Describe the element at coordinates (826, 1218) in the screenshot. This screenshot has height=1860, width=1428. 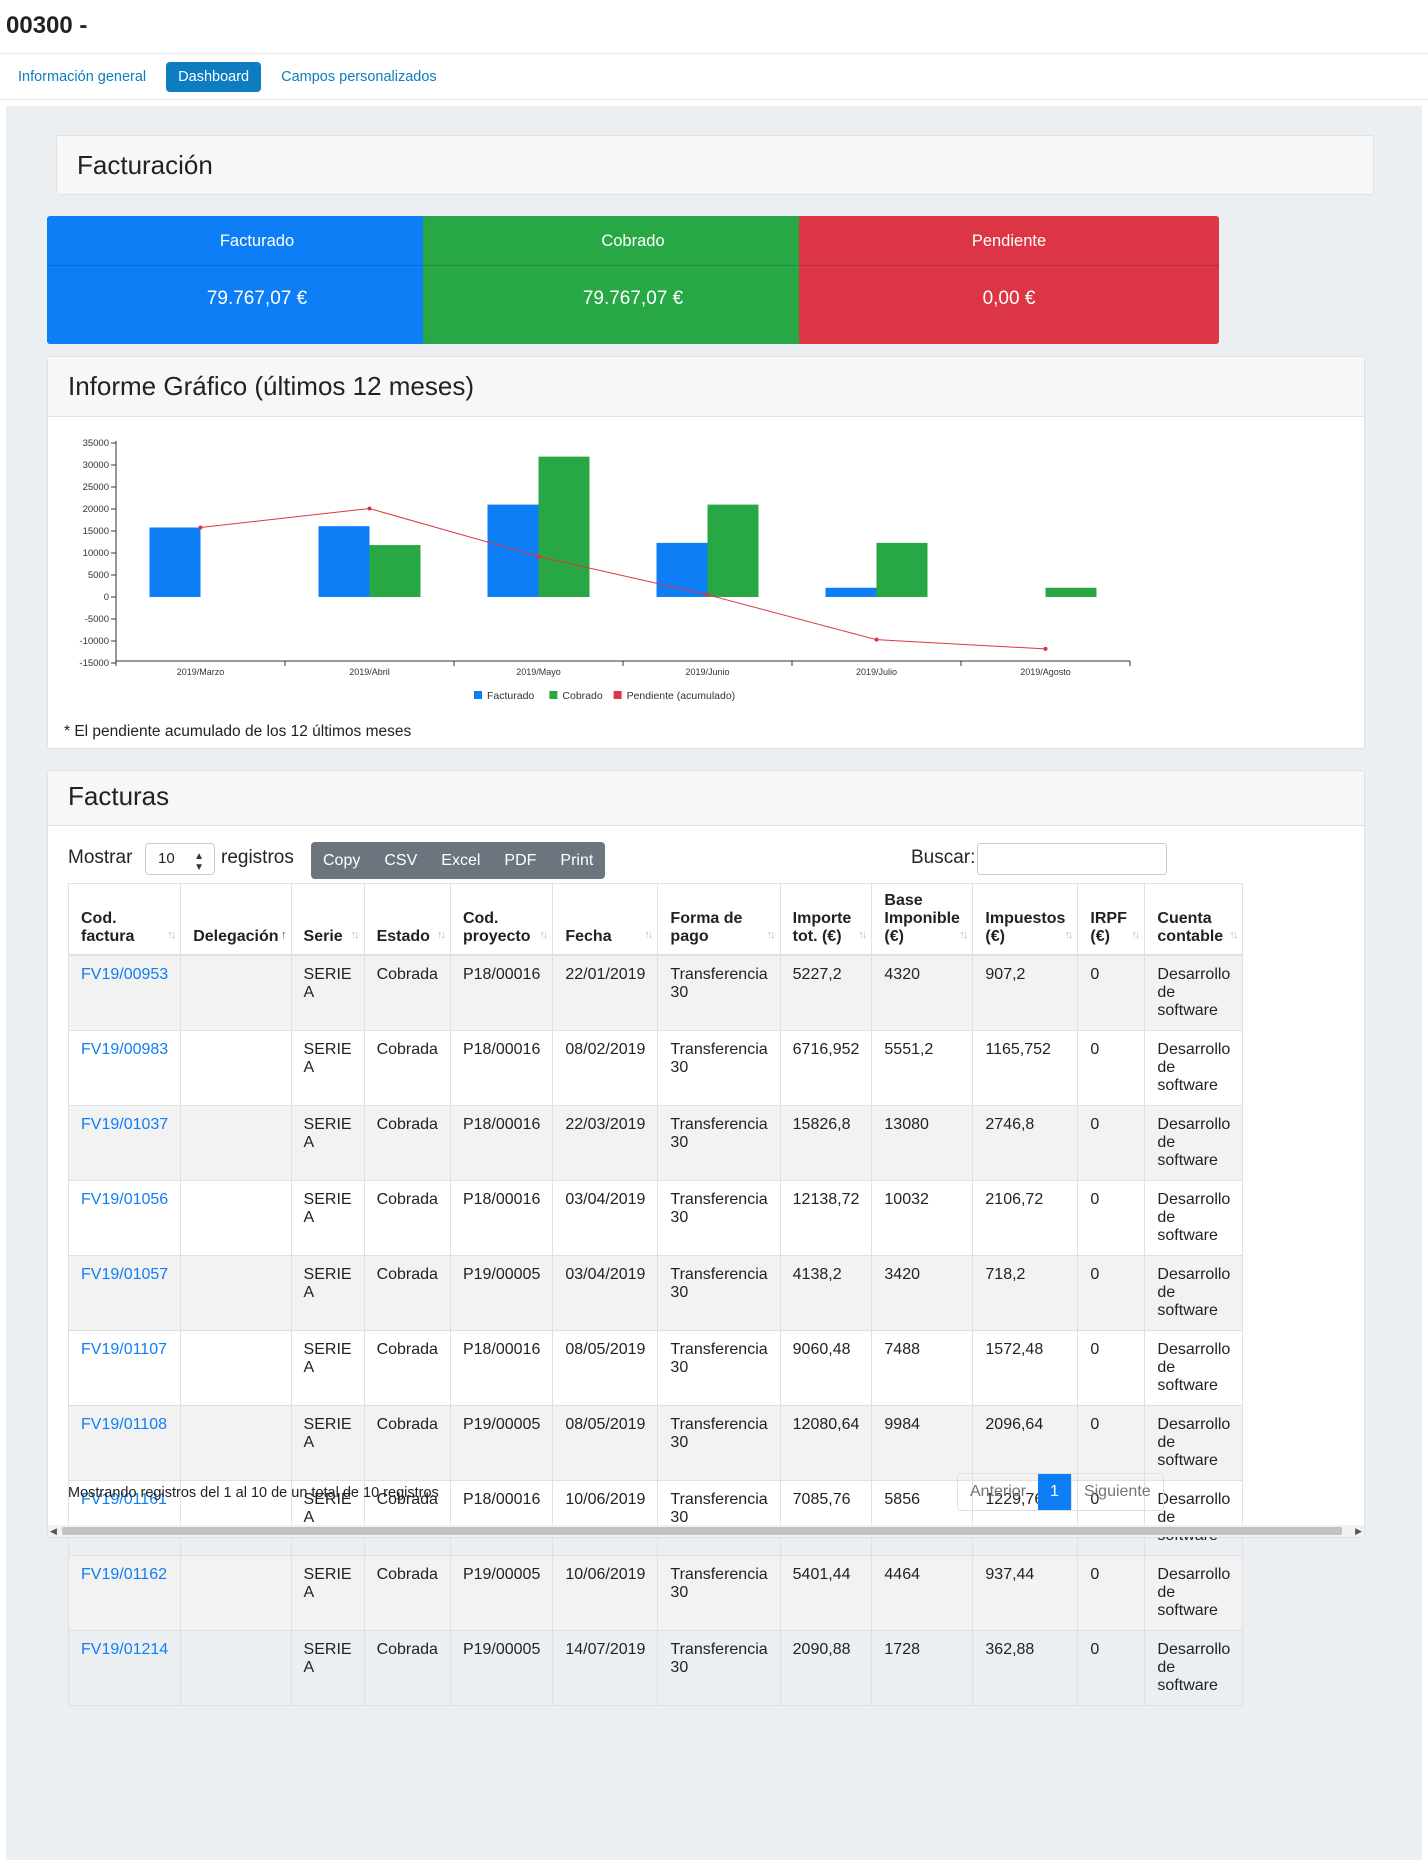
I see `table-cell: 12138,72` at that location.